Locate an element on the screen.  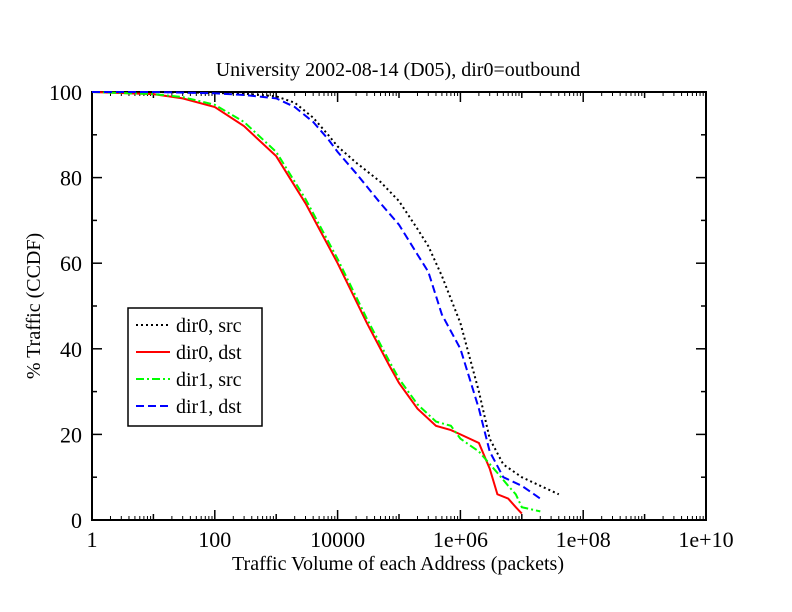
y-tick-label: 0 is located at coordinates (76, 520).